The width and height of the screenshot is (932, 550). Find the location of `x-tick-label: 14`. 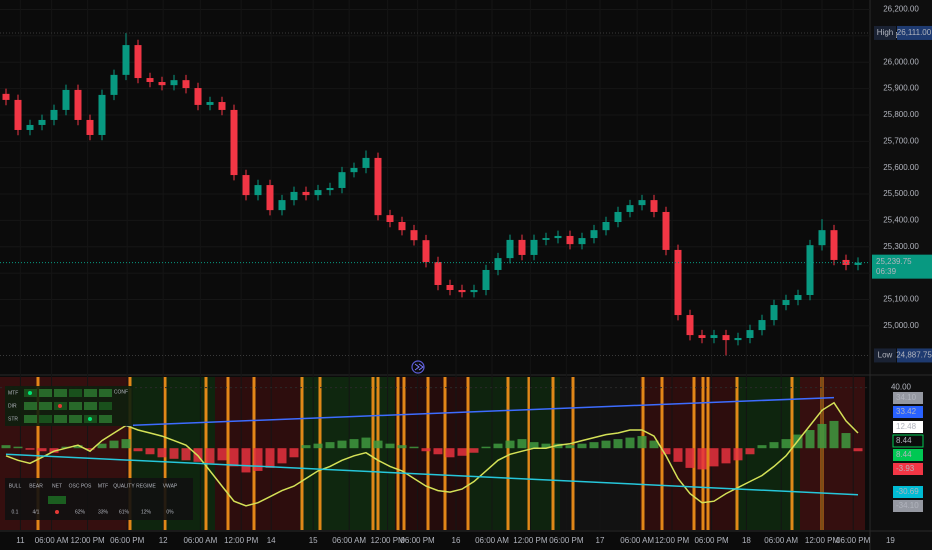

x-tick-label: 14 is located at coordinates (271, 540).